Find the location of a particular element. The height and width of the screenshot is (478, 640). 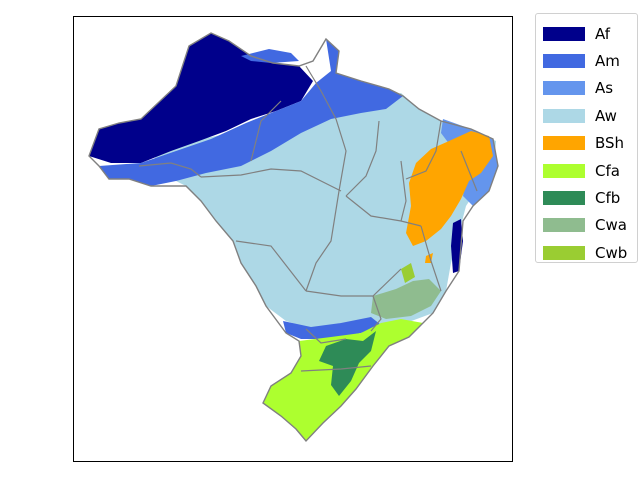

legend-item-cfb: Cfb is located at coordinates (590, 197).